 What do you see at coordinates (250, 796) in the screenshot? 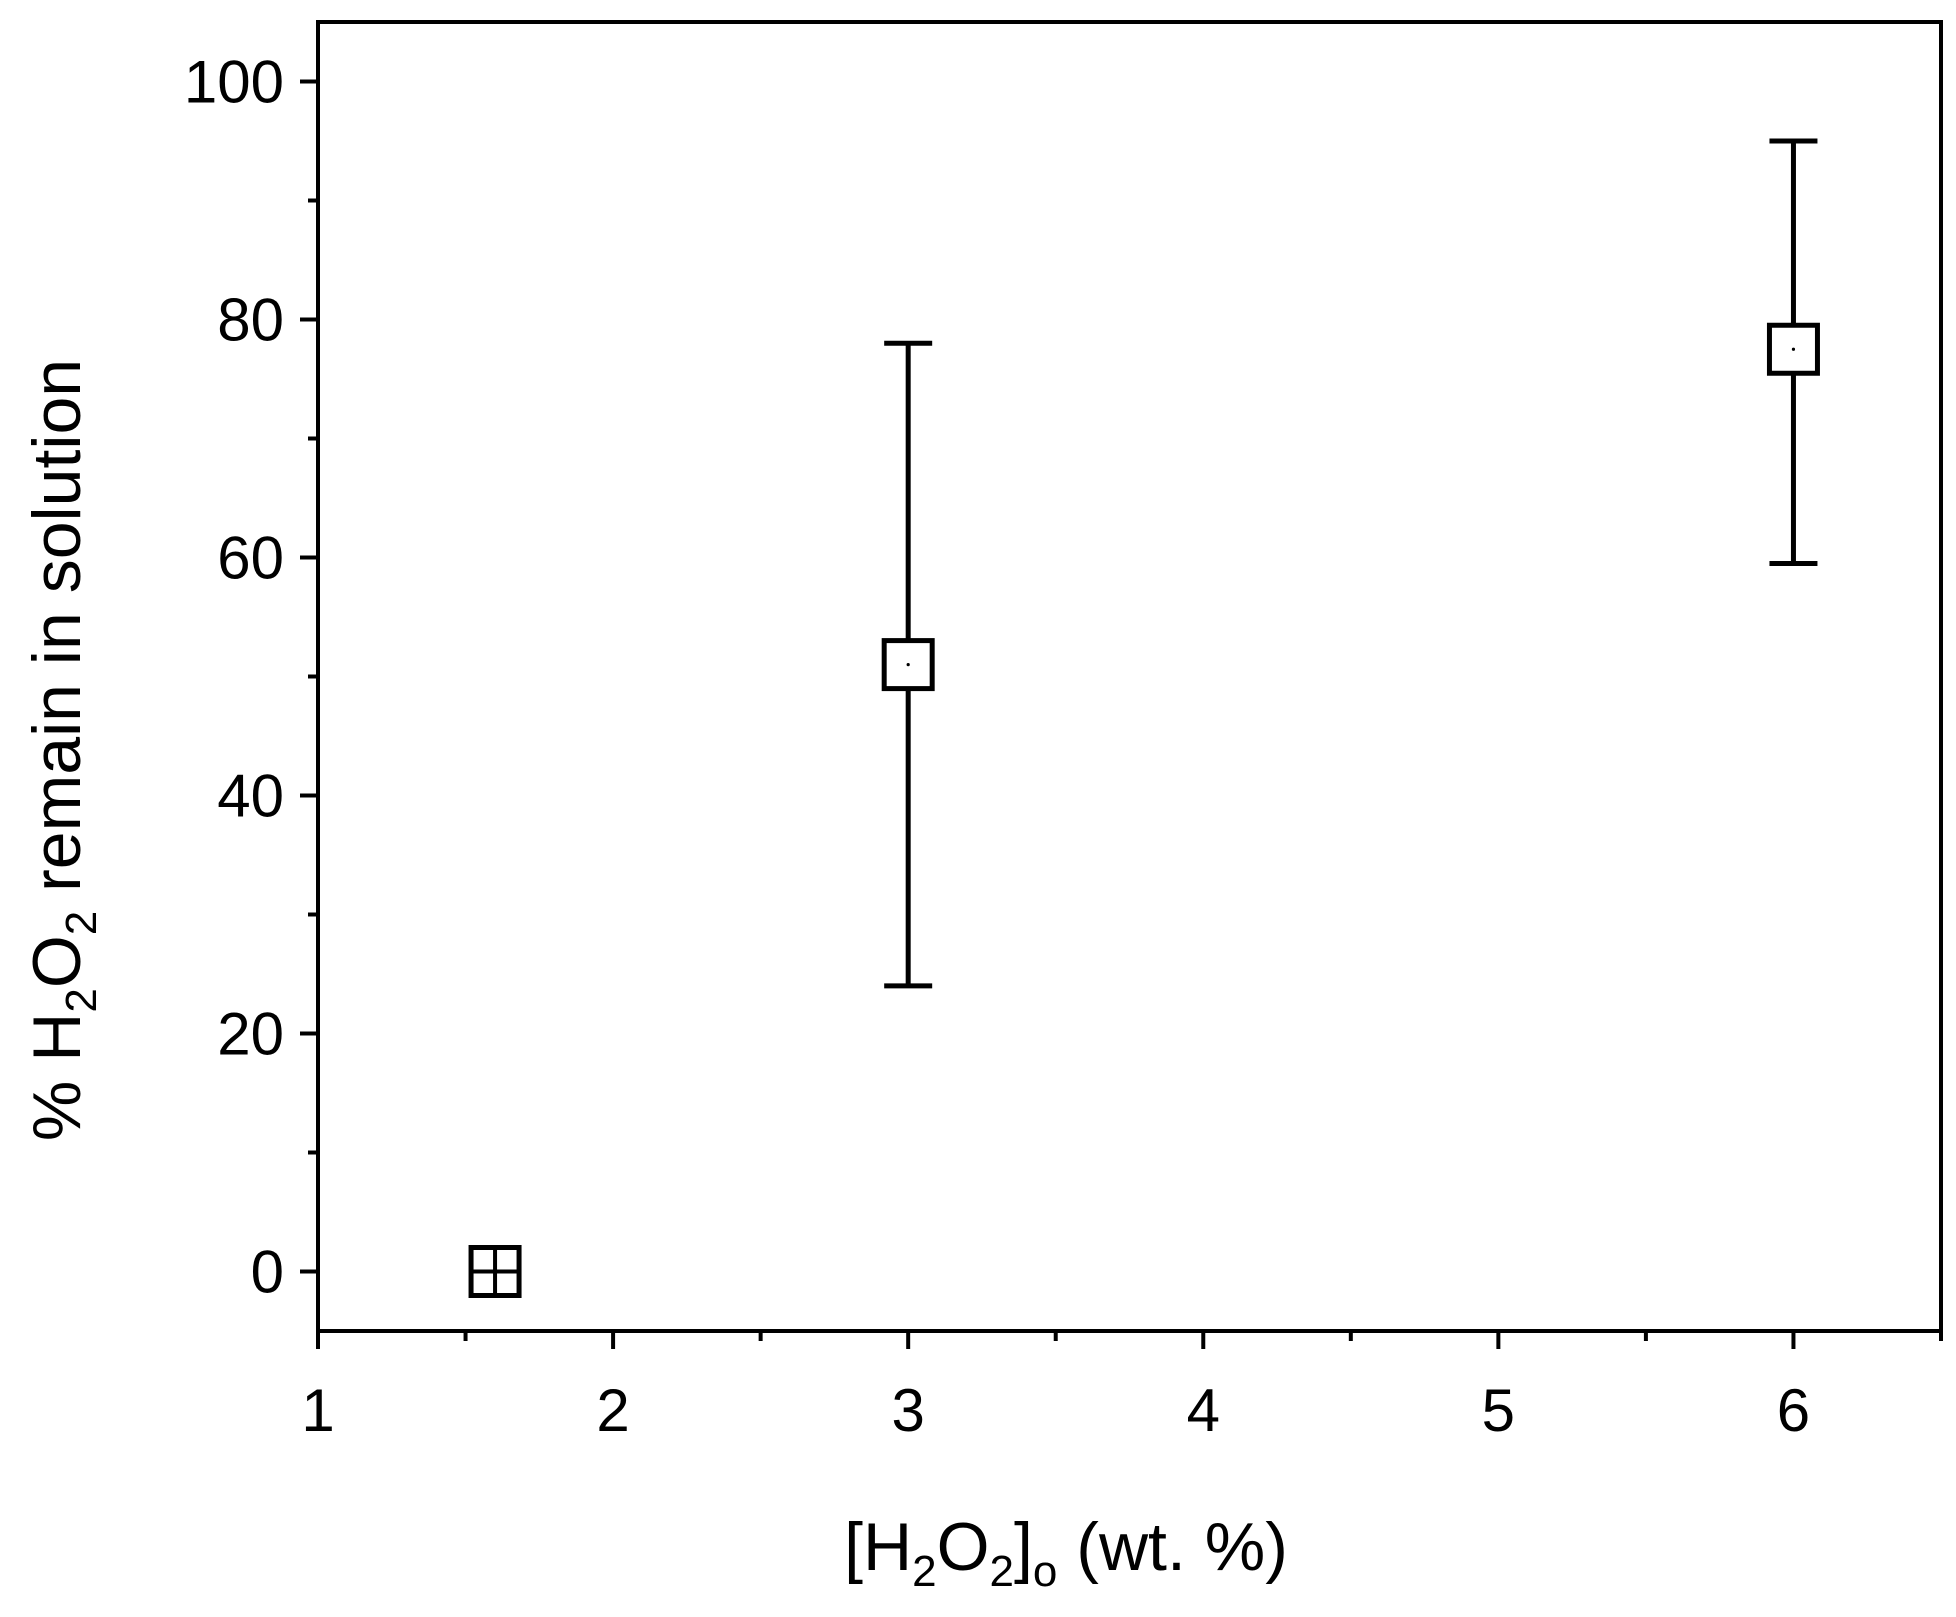
I see `y-tick-label: 40` at bounding box center [250, 796].